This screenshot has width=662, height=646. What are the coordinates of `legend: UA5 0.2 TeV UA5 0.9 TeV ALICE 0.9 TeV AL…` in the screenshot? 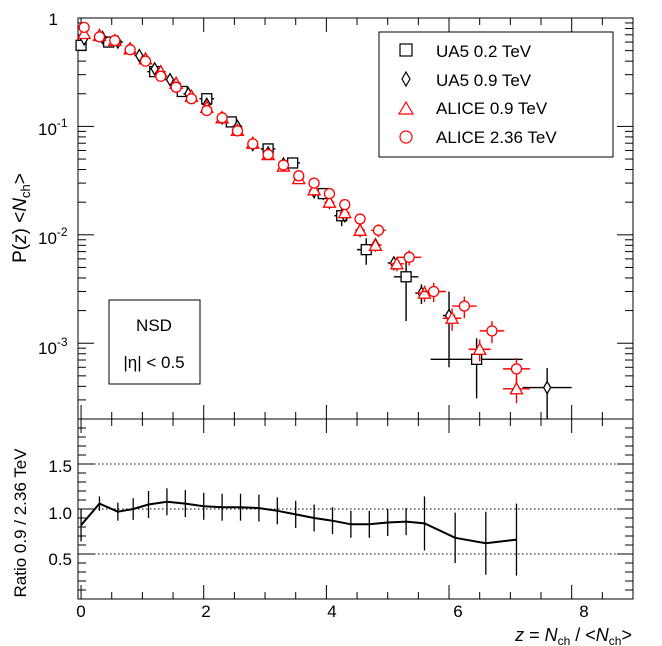 It's located at (496, 94).